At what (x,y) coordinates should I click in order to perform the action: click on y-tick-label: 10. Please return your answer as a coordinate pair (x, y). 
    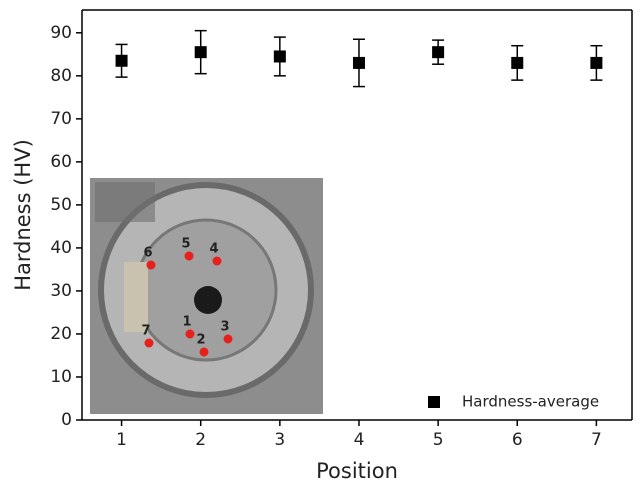
    Looking at the image, I should click on (61, 377).